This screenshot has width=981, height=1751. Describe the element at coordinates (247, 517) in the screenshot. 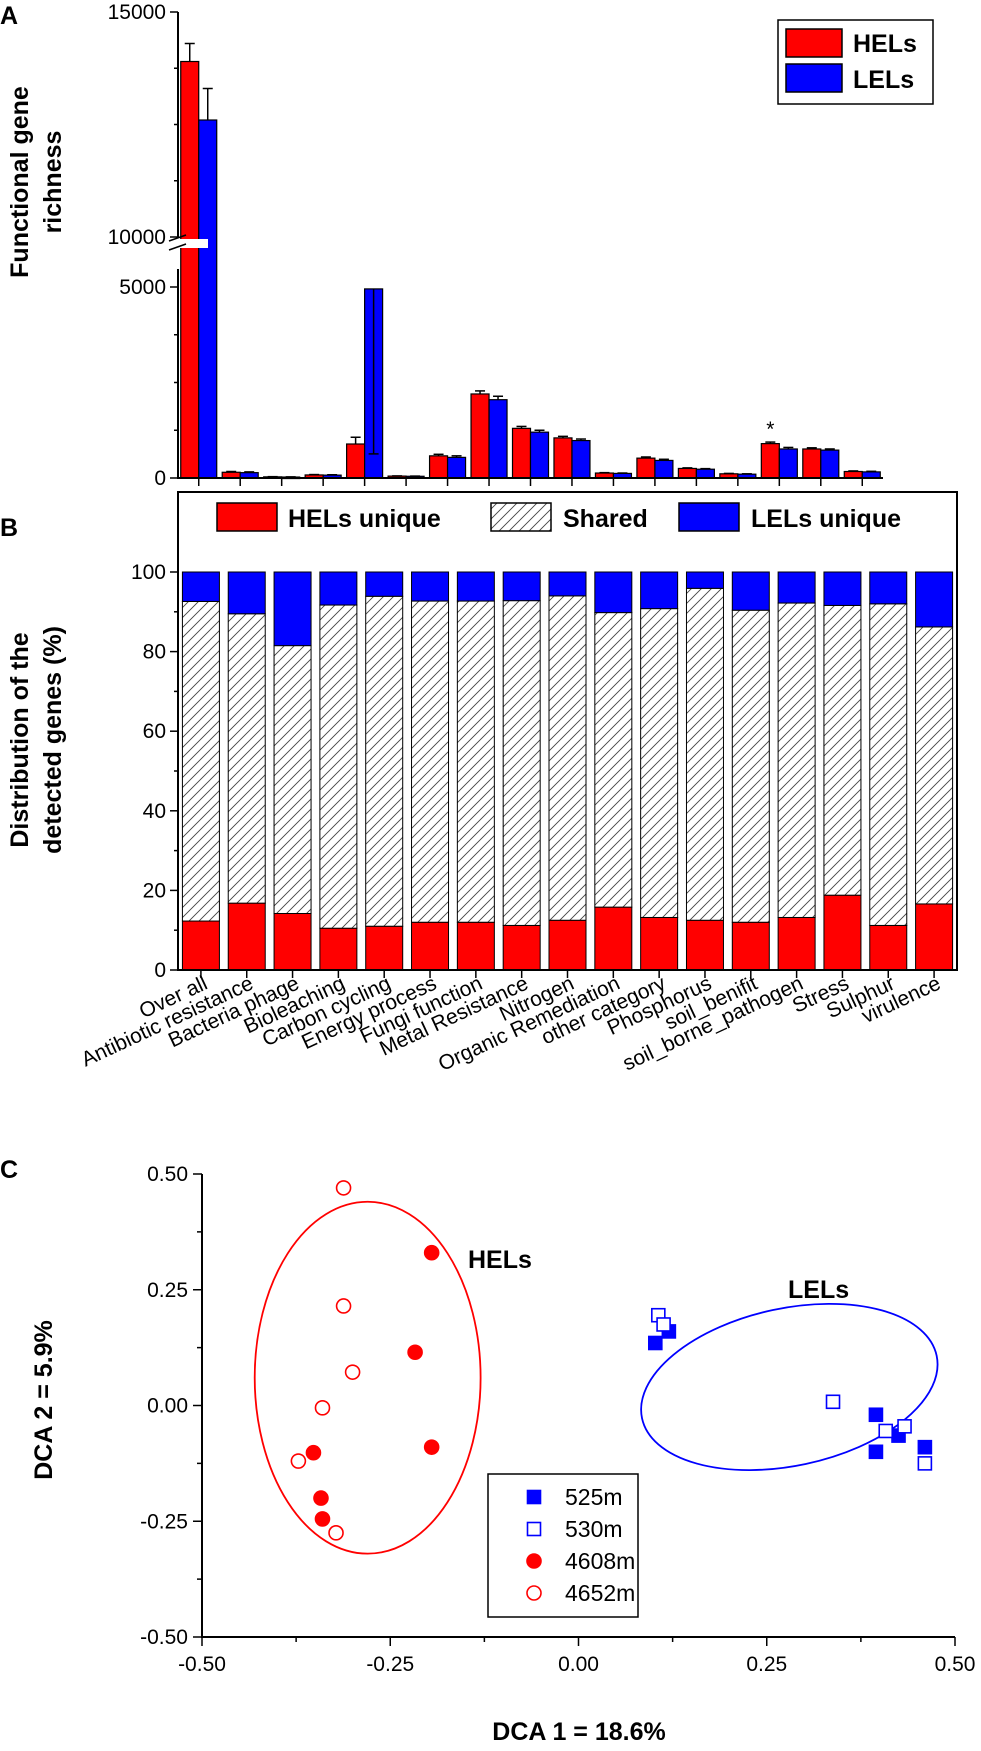

I see `legend-hels-unique-swatch` at that location.